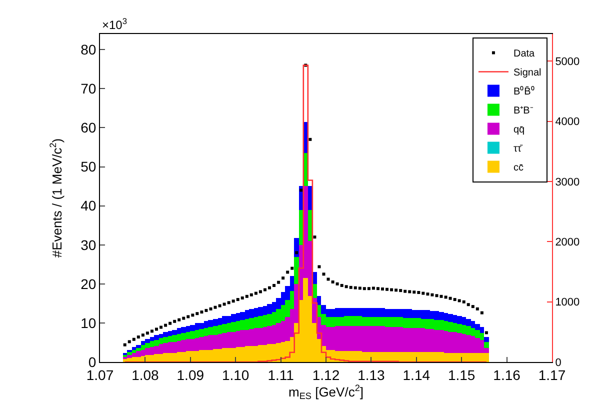  I want to click on y2-tick-label: 3000, so click(567, 182).